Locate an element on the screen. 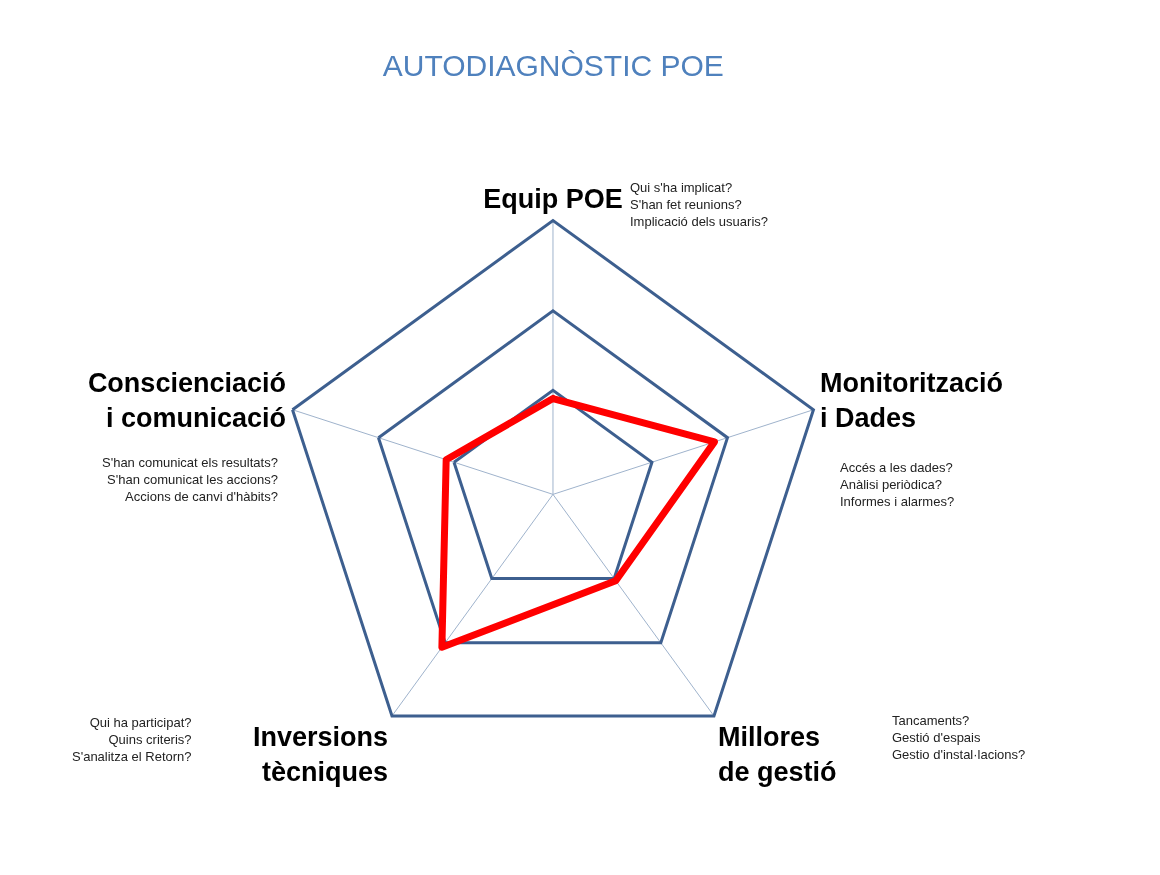  spoke-label: Millores de gestió is located at coordinates (777, 754).